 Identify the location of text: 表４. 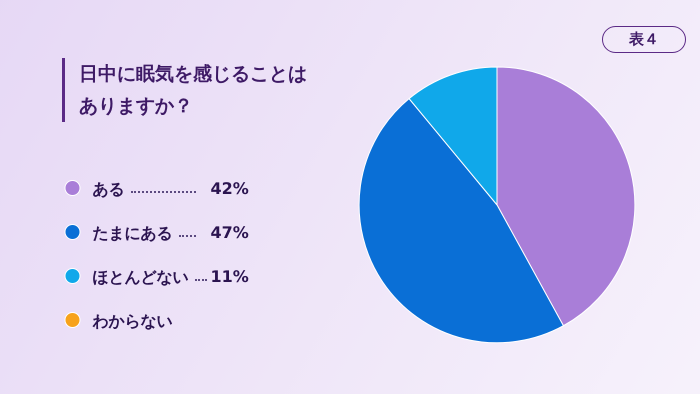
(644, 39).